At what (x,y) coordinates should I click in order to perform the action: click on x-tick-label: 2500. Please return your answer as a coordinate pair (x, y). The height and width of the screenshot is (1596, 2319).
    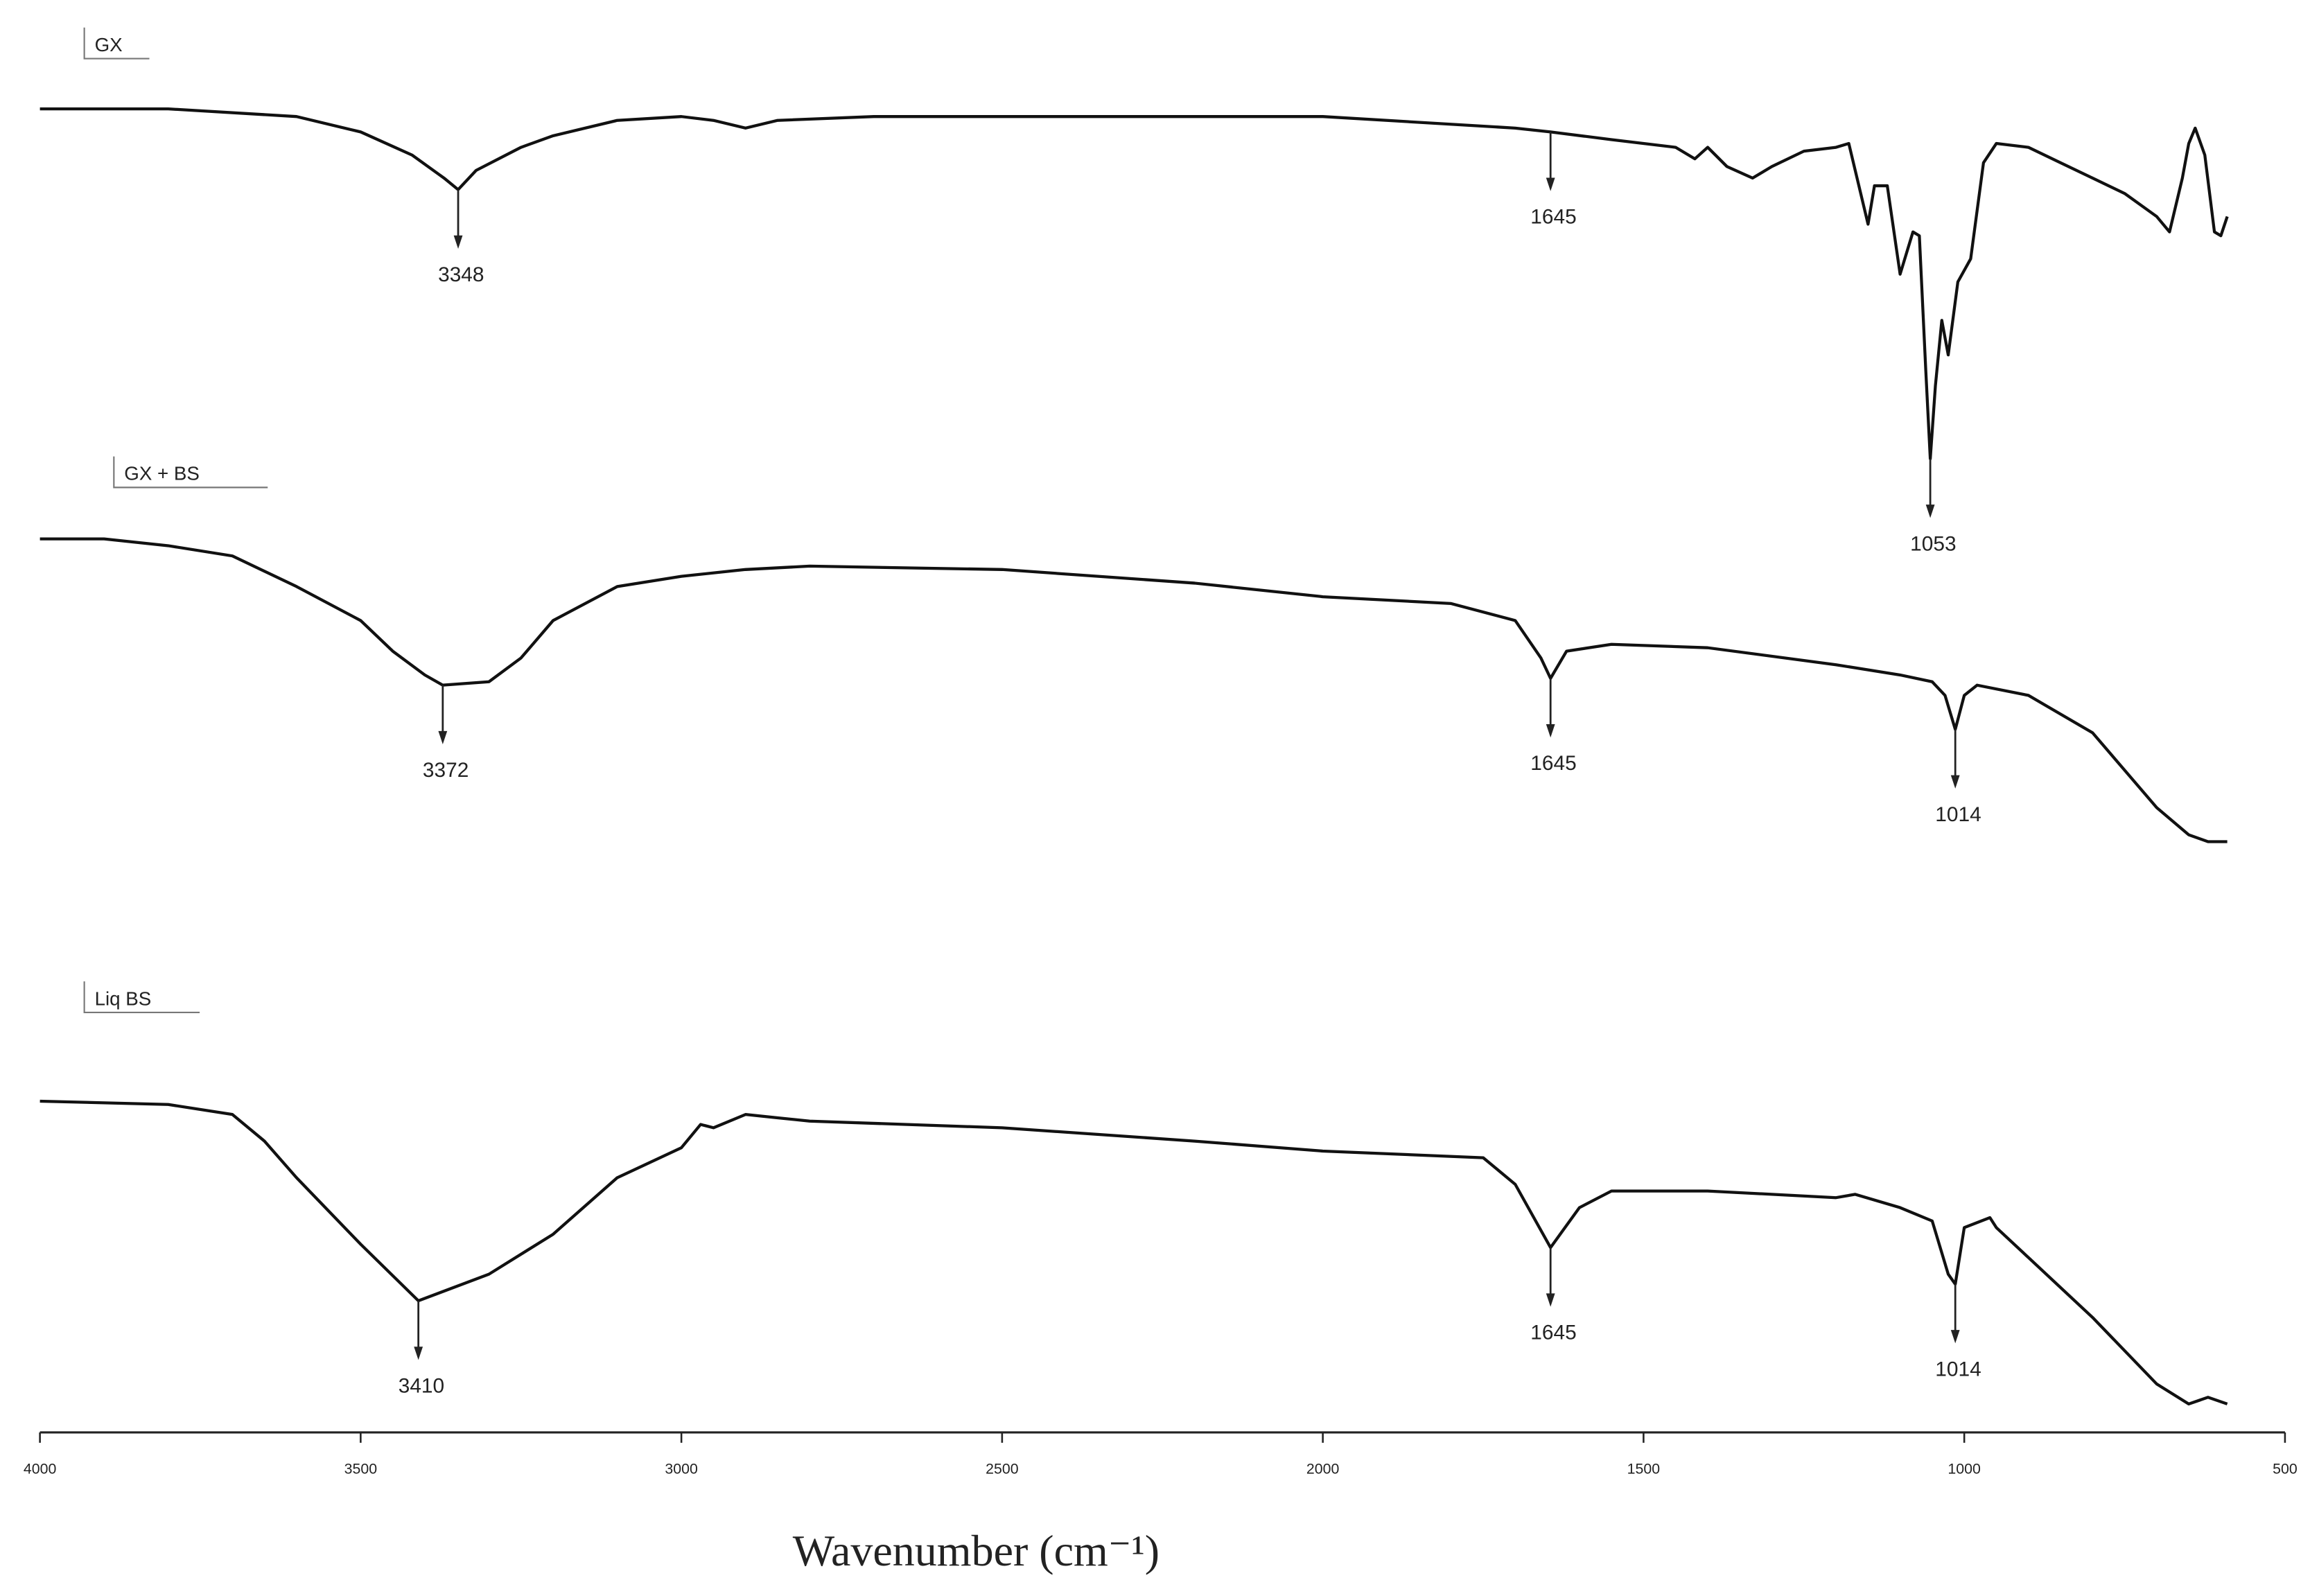
    Looking at the image, I should click on (1002, 1469).